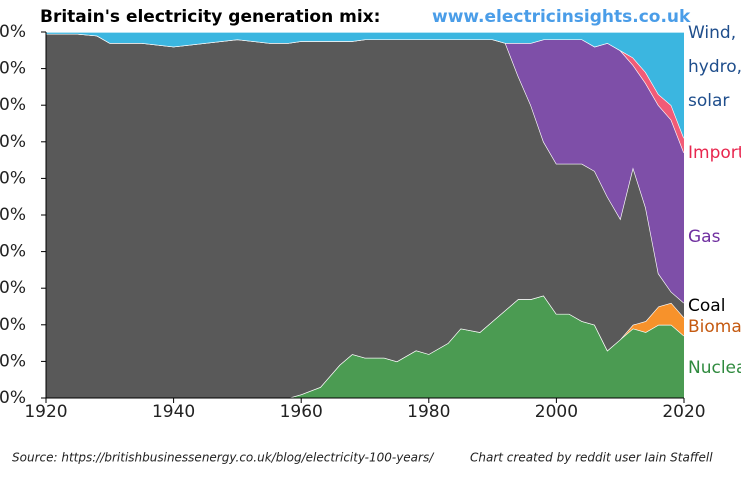 The image size is (741, 486). What do you see at coordinates (13, 252) in the screenshot?
I see `y-tick-label: 40%` at bounding box center [13, 252].